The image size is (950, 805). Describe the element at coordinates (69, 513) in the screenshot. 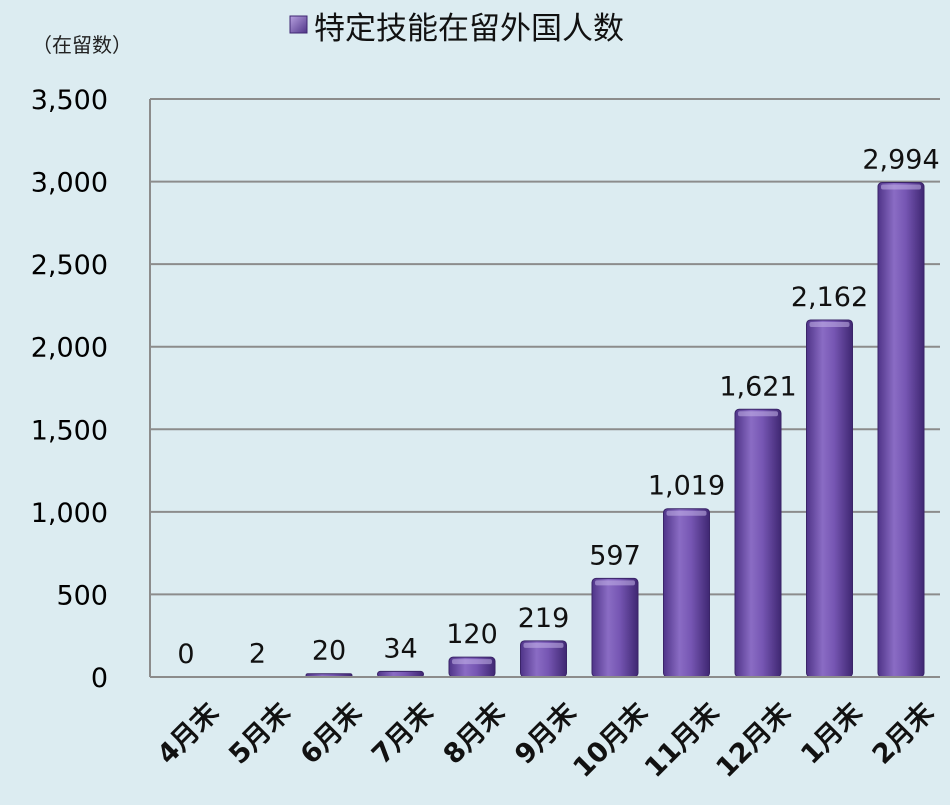

I see `y-tick-label: 1,000` at that location.